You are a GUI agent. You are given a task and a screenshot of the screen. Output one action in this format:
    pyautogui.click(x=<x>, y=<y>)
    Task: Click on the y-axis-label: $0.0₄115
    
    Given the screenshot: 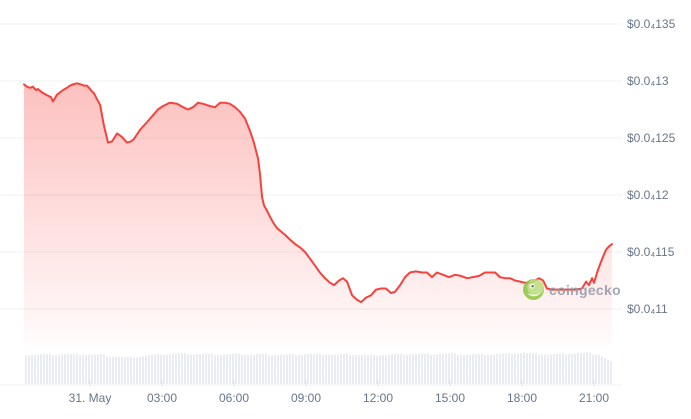 What is the action you would take?
    pyautogui.click(x=651, y=252)
    